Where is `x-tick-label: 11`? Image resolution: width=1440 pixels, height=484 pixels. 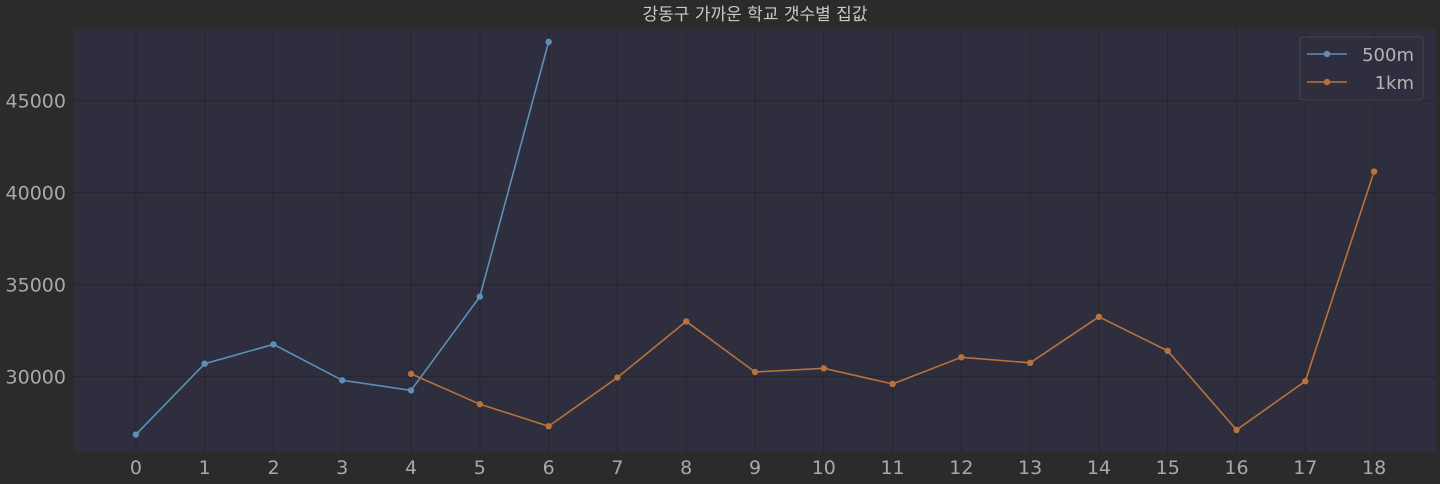
x-tick-label: 11 is located at coordinates (892, 468).